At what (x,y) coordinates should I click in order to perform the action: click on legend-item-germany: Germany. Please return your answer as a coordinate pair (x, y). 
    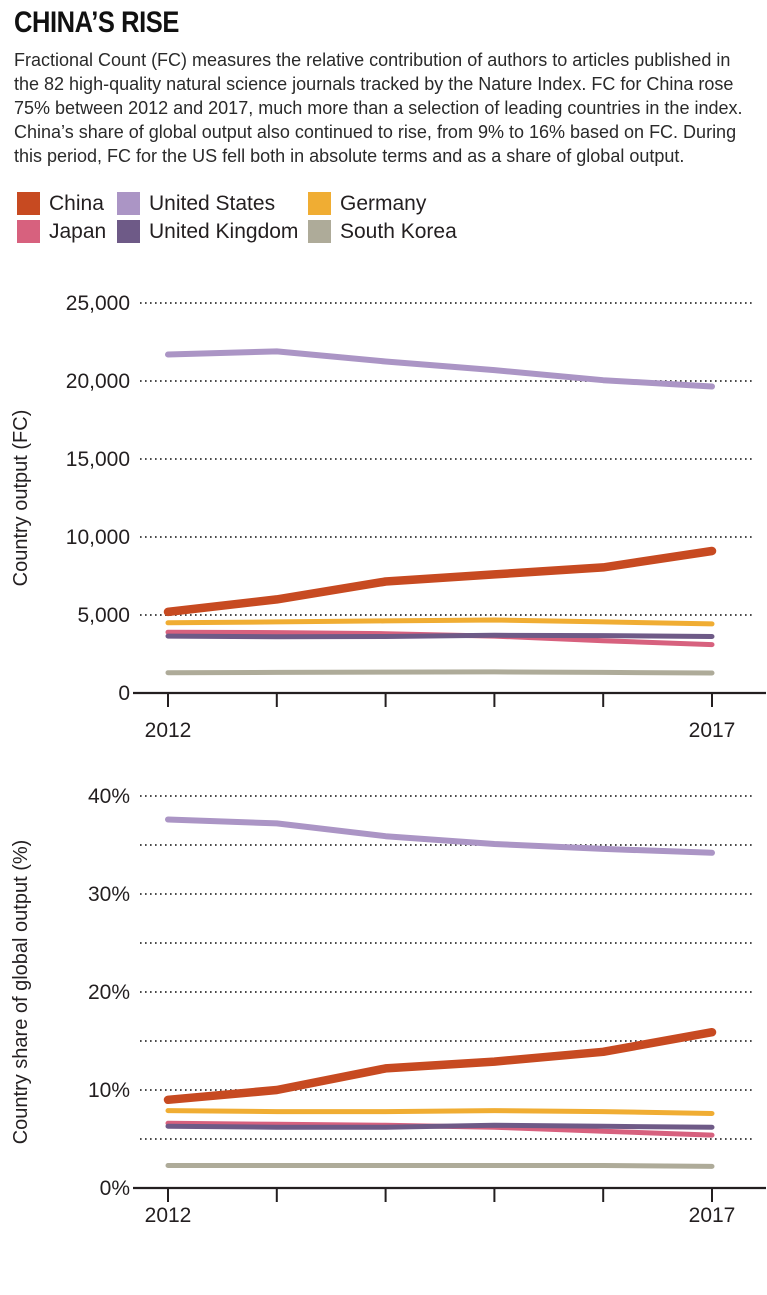
    Looking at the image, I should click on (537, 203).